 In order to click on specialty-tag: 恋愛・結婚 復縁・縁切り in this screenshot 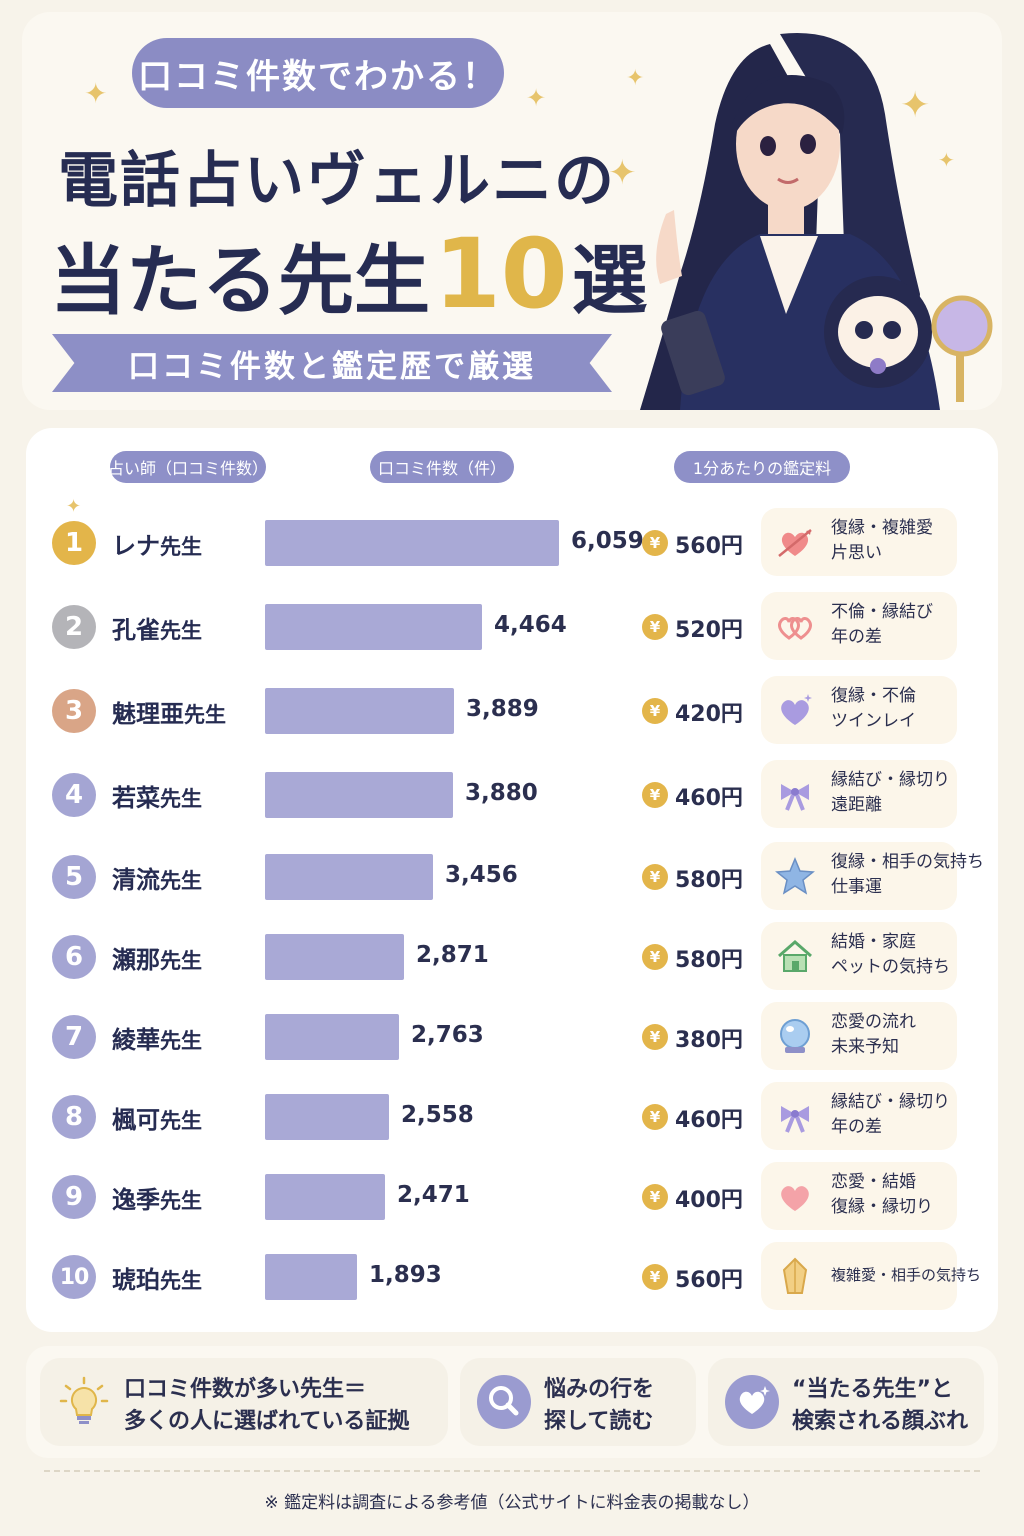, I will do `click(859, 1196)`.